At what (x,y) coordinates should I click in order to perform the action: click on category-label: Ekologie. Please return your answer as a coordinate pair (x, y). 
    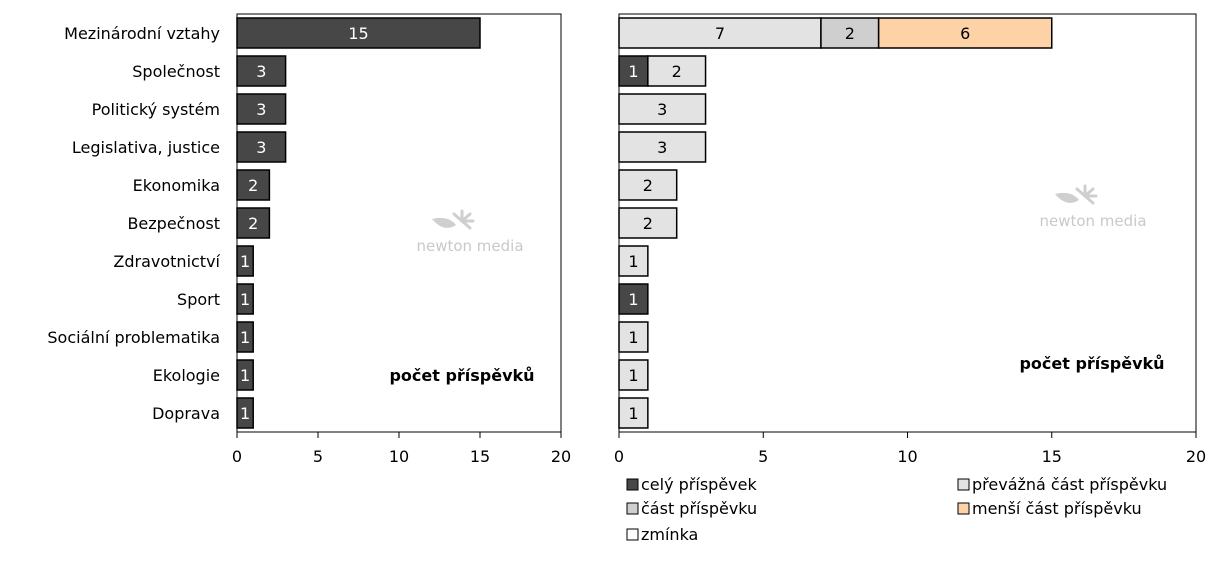
    Looking at the image, I should click on (186, 375).